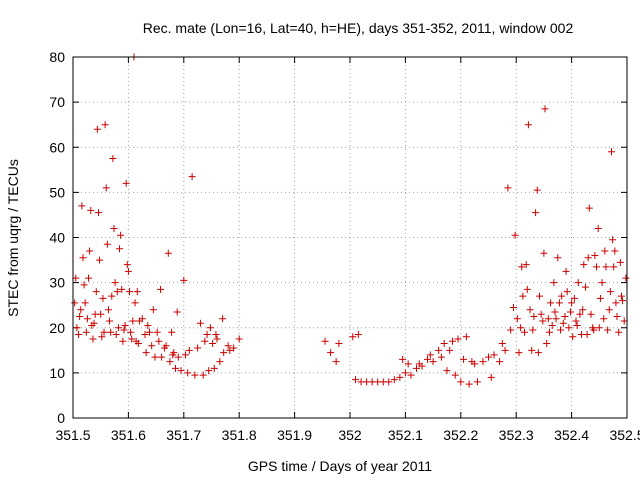 The image size is (640, 480). What do you see at coordinates (57, 102) in the screenshot?
I see `y-tick-label: 70` at bounding box center [57, 102].